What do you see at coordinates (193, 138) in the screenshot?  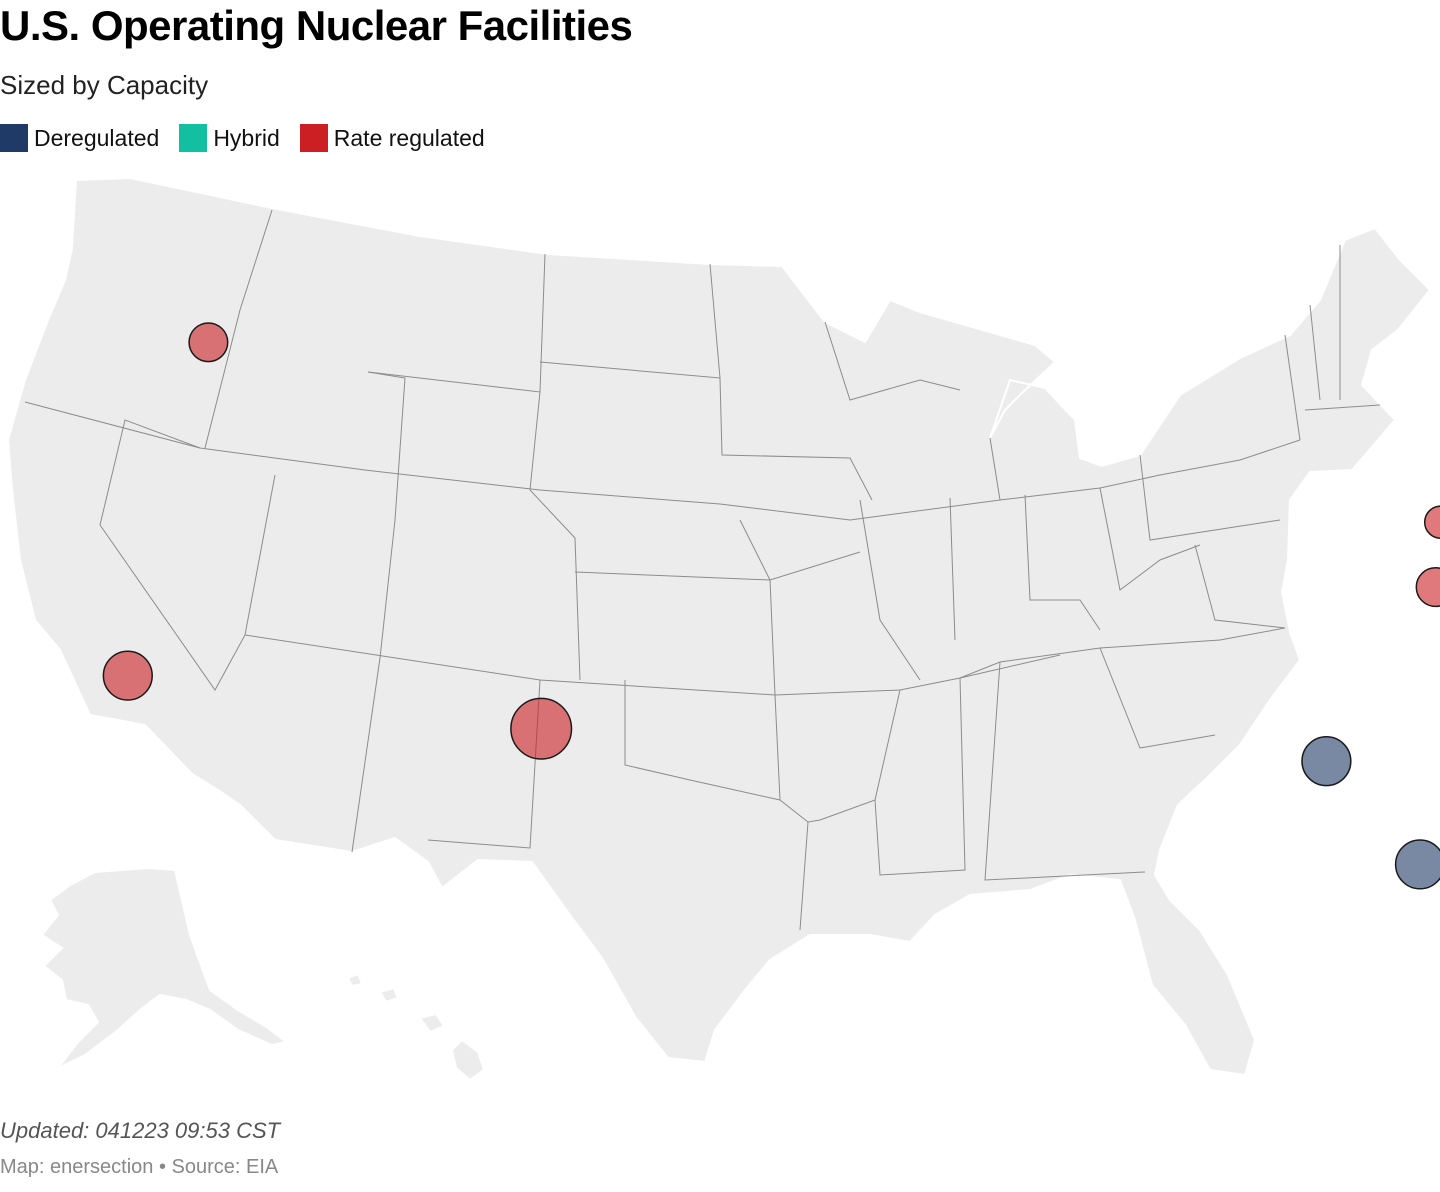 I see `legend-swatch-hybrid` at bounding box center [193, 138].